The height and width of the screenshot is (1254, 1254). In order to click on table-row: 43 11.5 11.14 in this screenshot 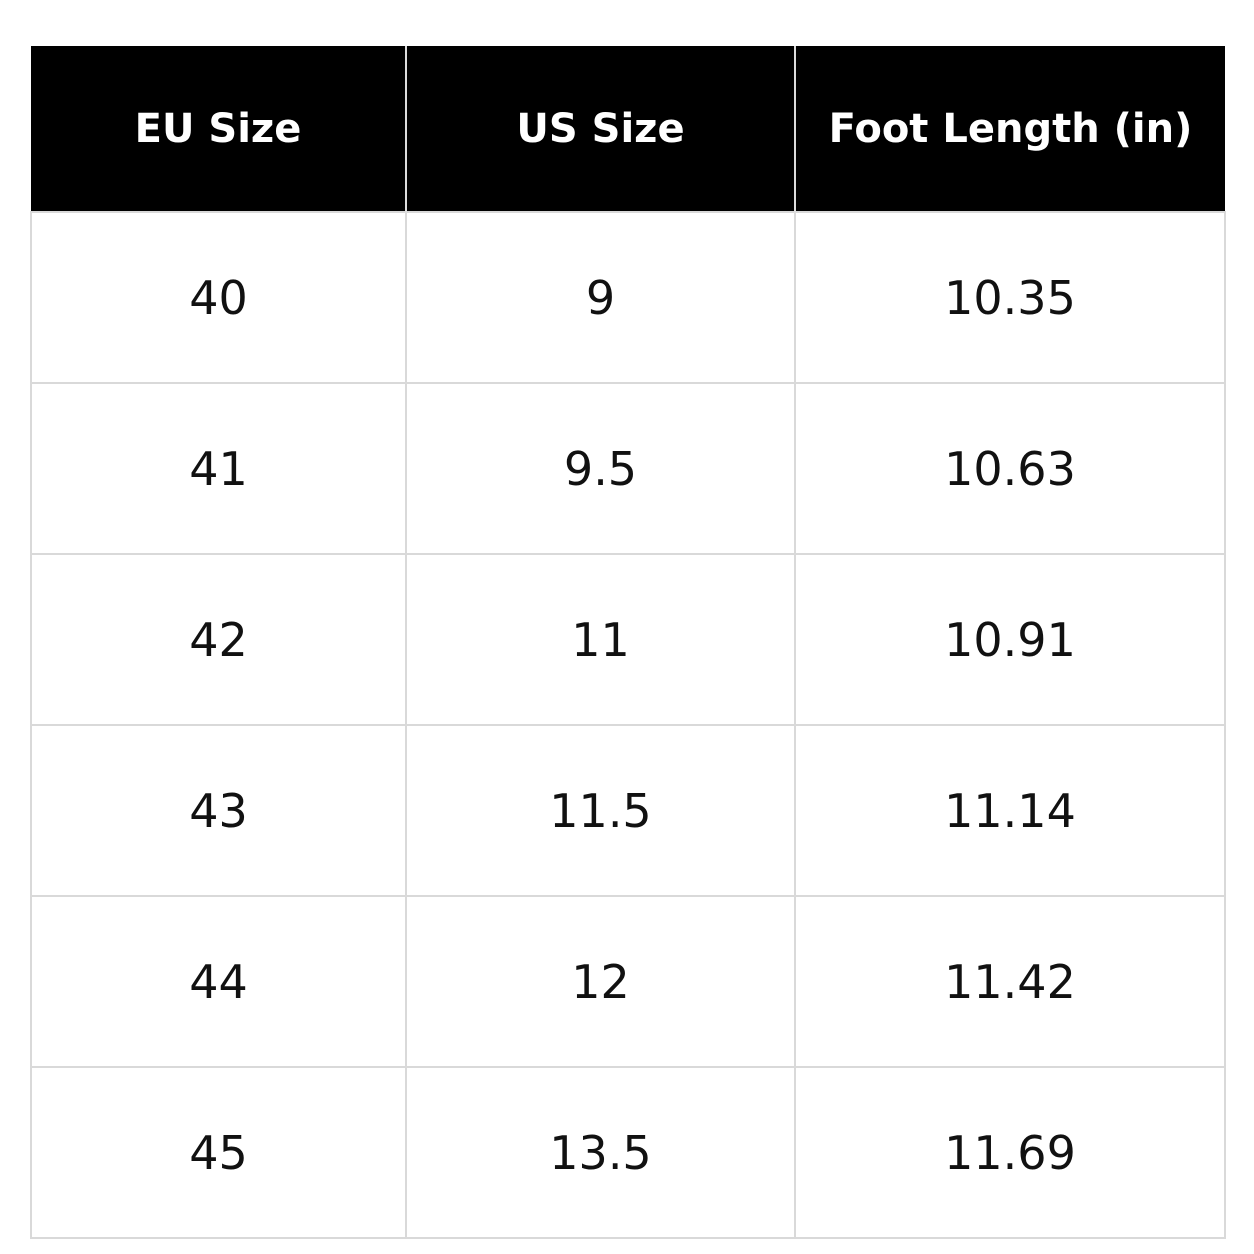, I will do `click(628, 810)`.